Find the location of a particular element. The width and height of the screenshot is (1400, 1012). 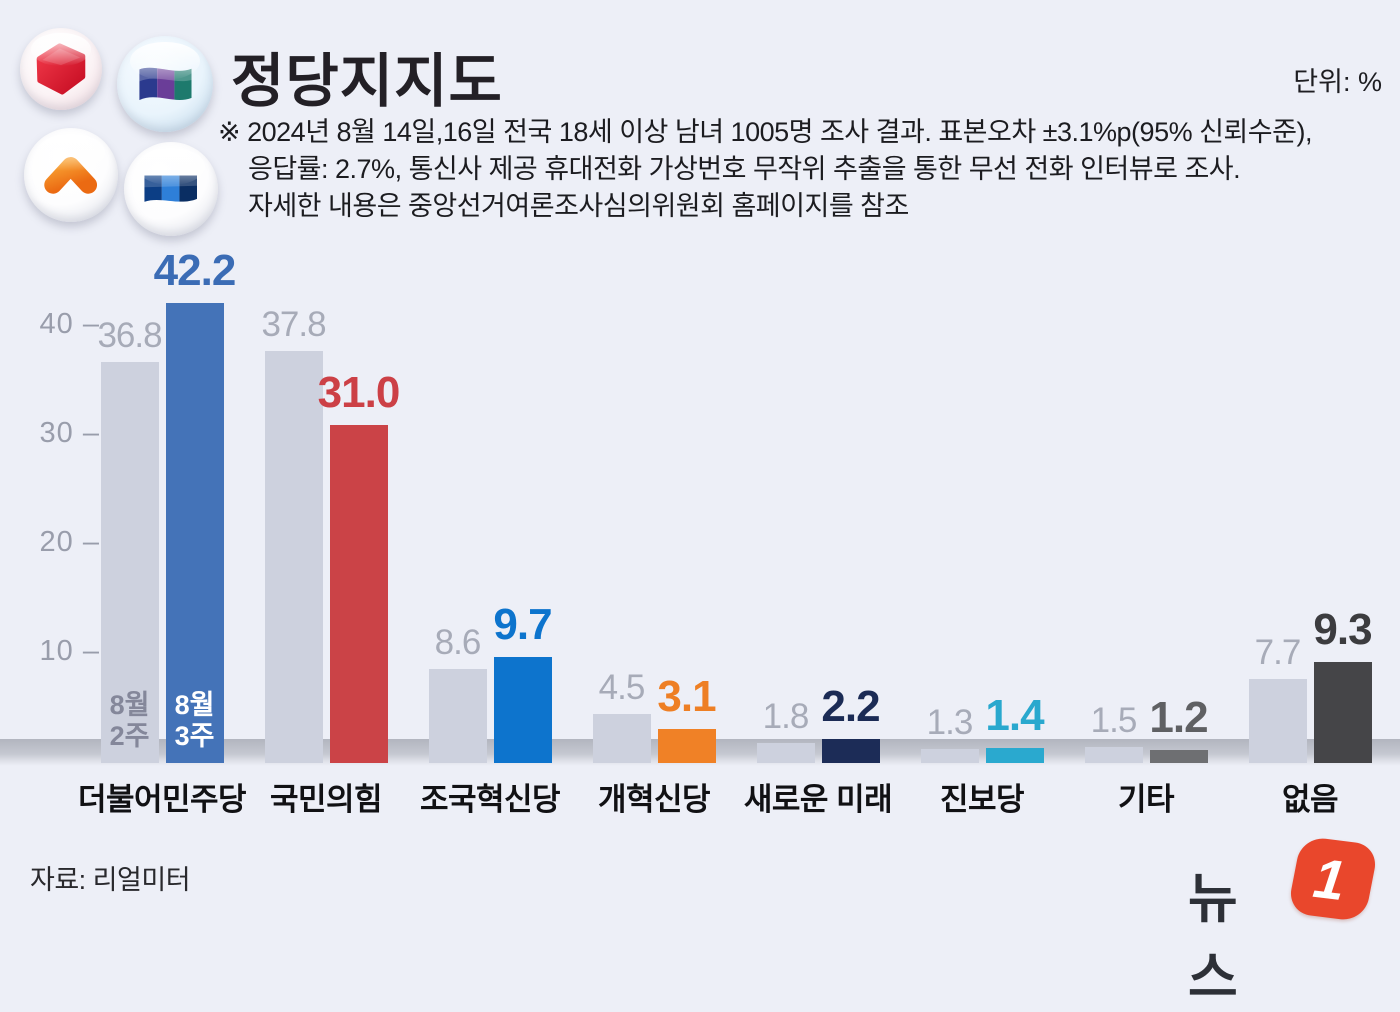

y-axis-tick-10: 10 – is located at coordinates (57, 651).